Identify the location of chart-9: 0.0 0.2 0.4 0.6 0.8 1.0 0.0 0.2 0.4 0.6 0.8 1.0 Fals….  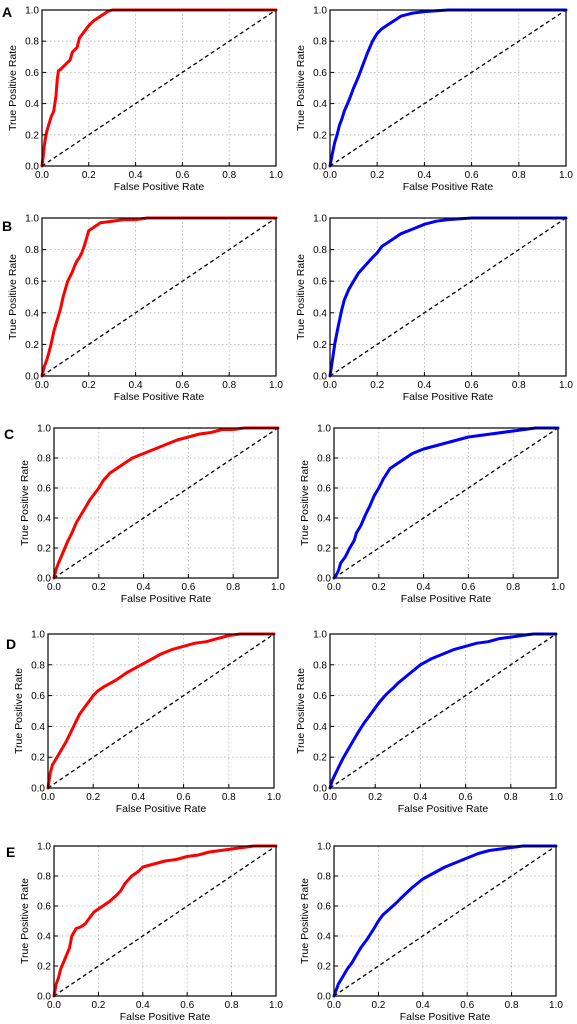
(151, 933).